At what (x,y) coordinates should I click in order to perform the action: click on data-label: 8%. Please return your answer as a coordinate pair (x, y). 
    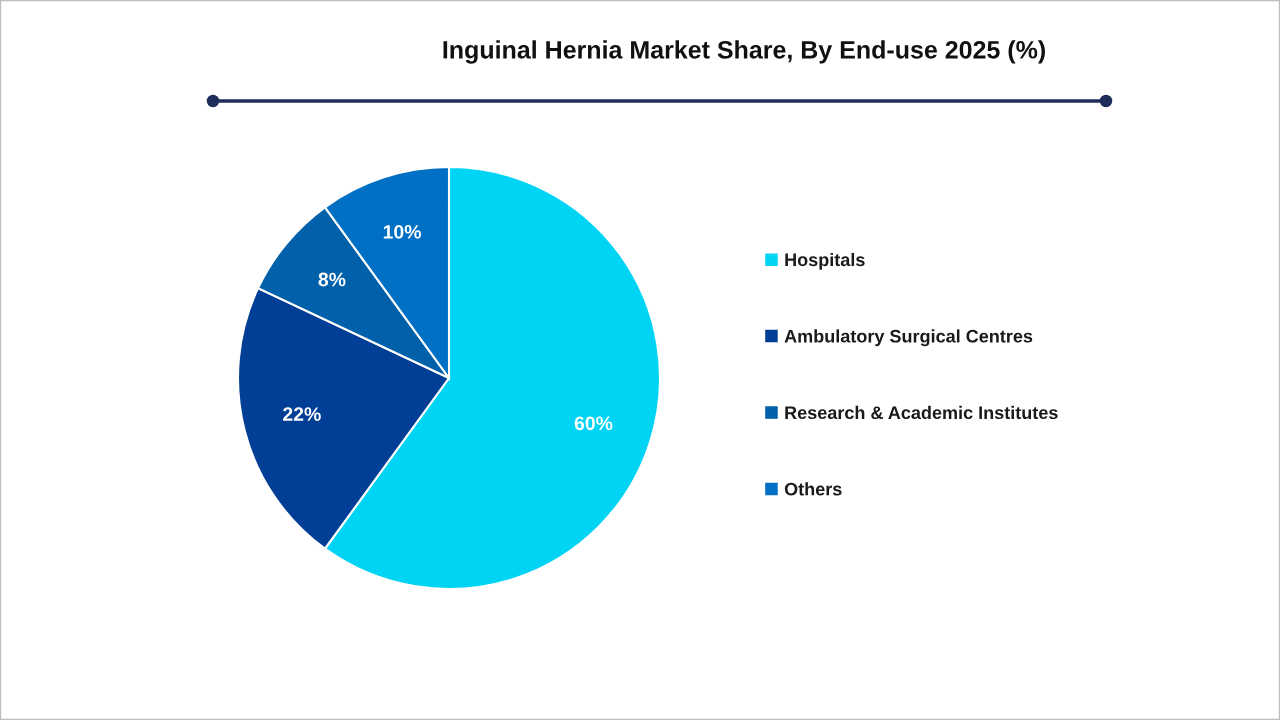
    Looking at the image, I should click on (332, 279).